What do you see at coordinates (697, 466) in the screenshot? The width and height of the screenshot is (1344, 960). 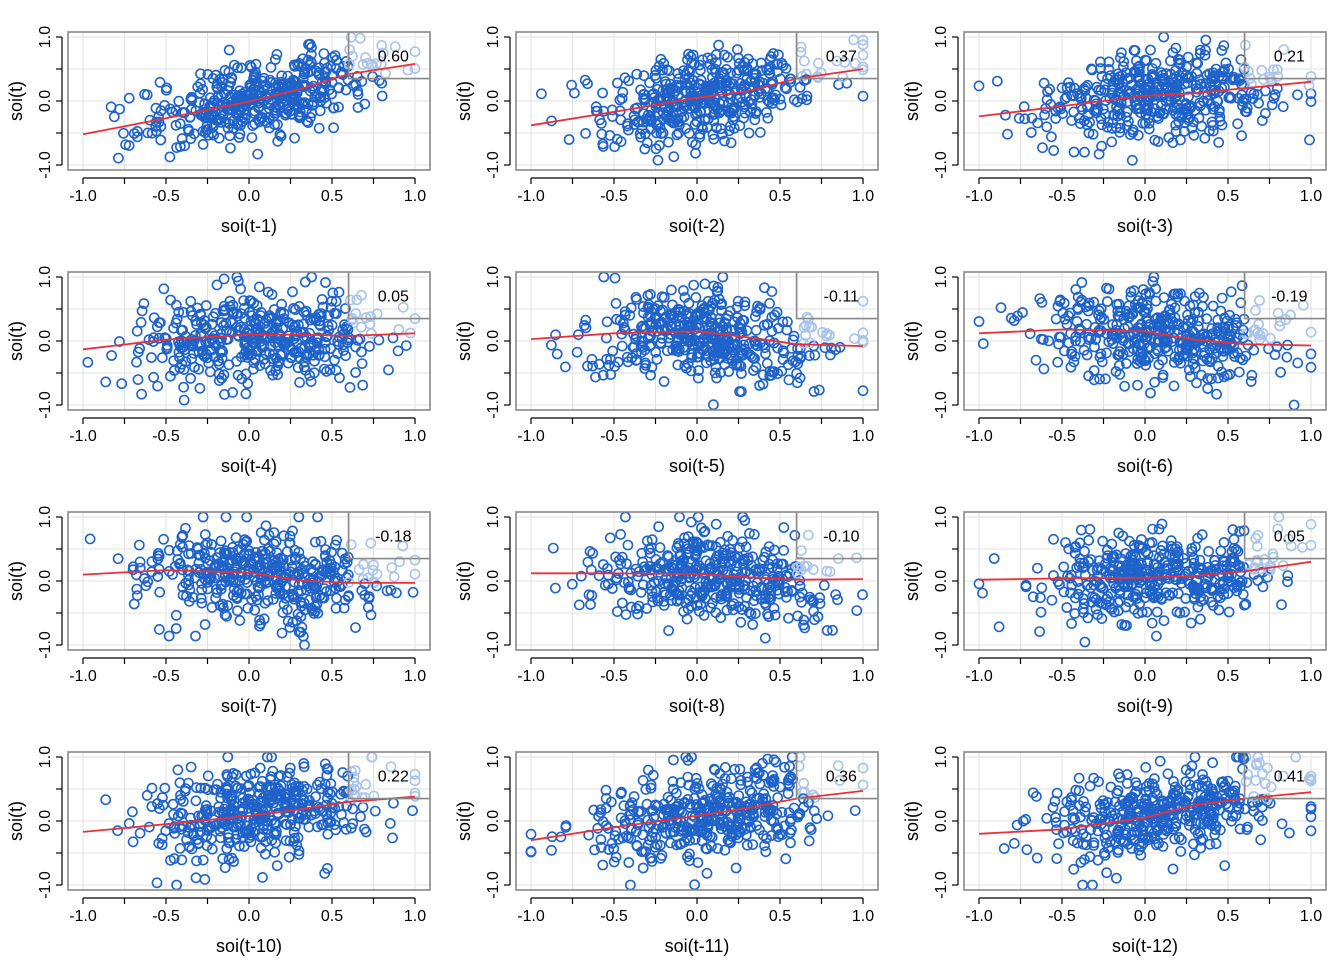 I see `x-axis-title: soi(t-5)` at bounding box center [697, 466].